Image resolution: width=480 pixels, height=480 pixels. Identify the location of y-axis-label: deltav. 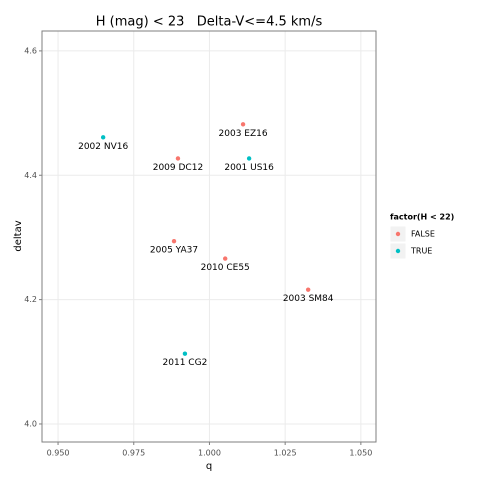
(18, 235).